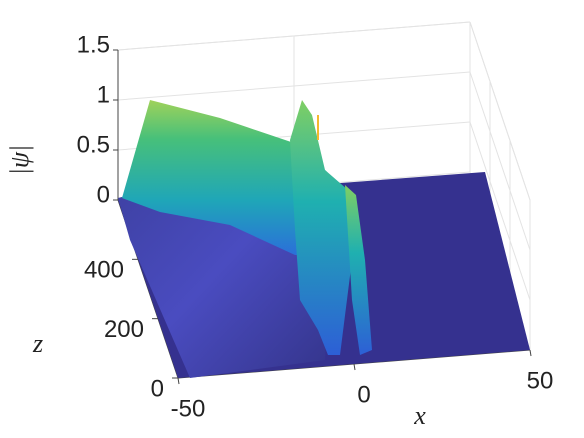 The image size is (584, 438). What do you see at coordinates (363, 394) in the screenshot?
I see `x-tick-label: 0` at bounding box center [363, 394].